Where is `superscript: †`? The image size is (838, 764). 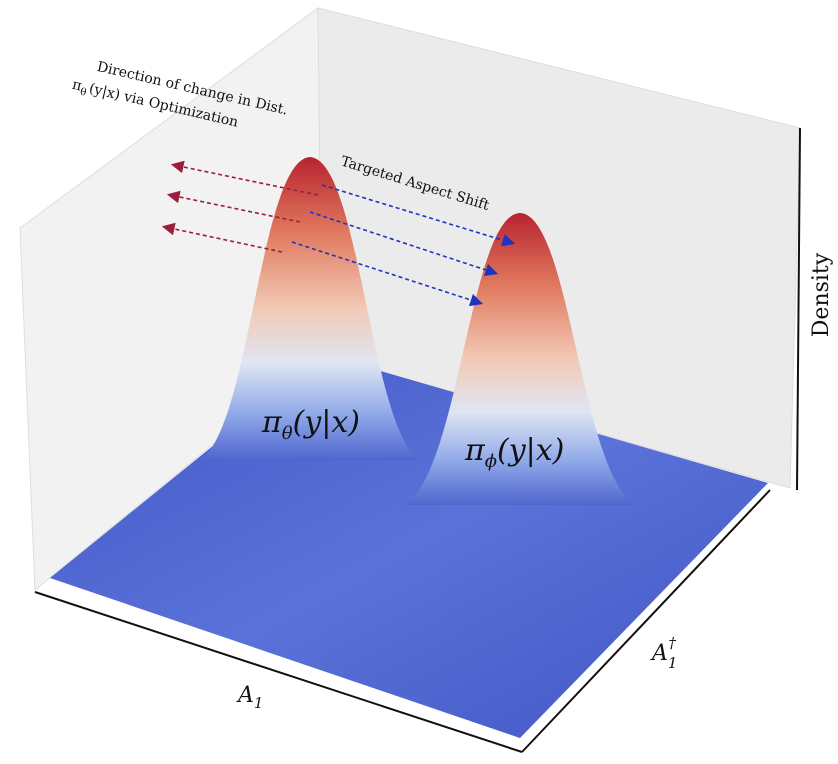
superscript: † is located at coordinates (672, 643).